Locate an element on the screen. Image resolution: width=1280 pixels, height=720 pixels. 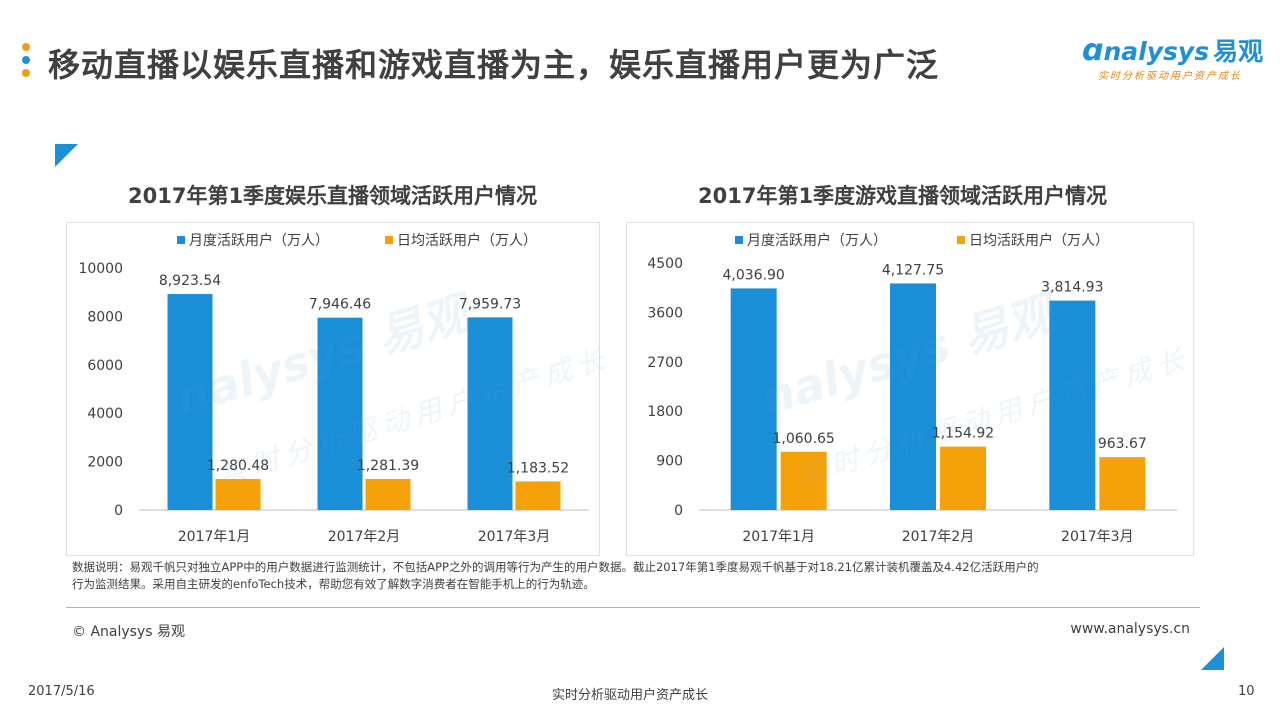
footer-divider is located at coordinates (633, 607).